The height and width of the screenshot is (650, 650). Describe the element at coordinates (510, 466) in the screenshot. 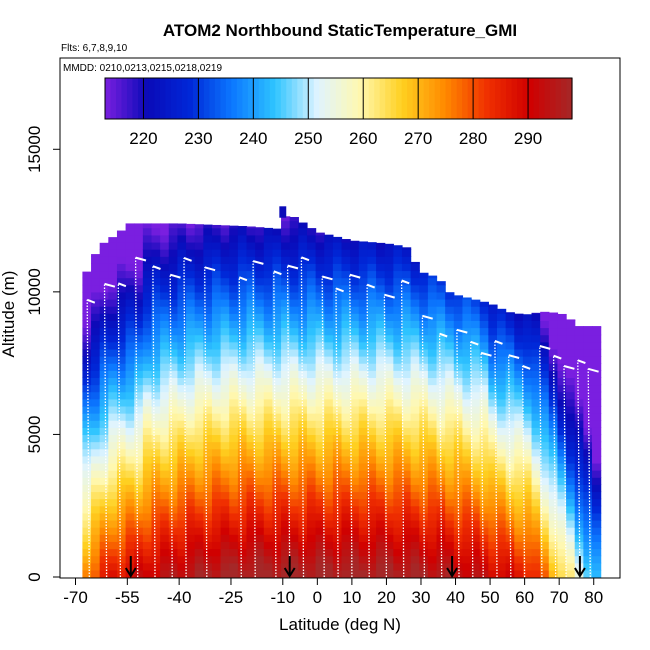

I see `flight-profile-line` at that location.